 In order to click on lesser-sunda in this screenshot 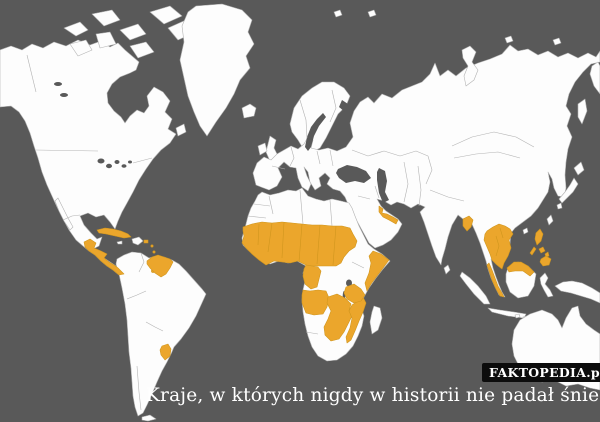, I will do `click(517, 316)`.